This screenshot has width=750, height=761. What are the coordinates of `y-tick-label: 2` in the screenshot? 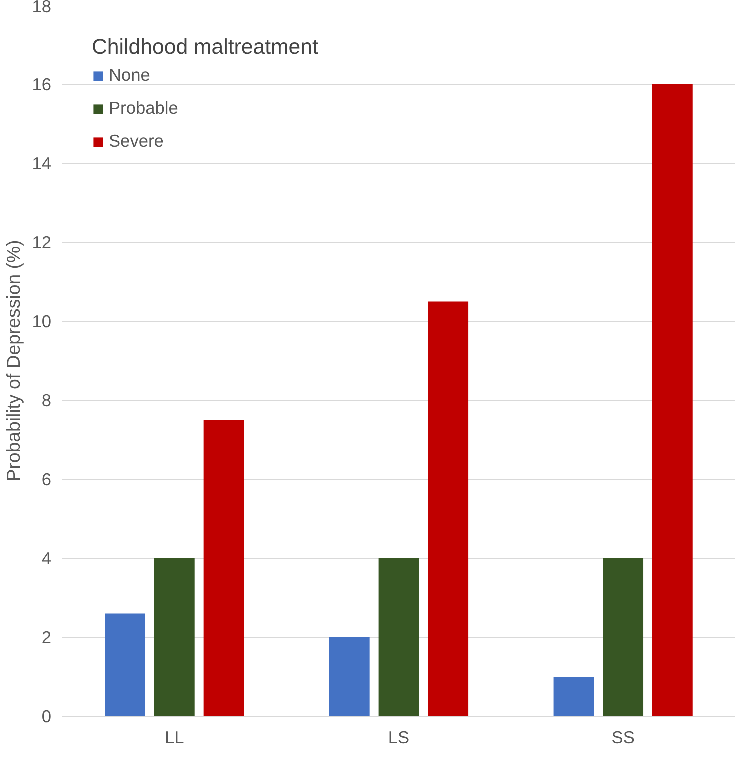 It's located at (47, 638).